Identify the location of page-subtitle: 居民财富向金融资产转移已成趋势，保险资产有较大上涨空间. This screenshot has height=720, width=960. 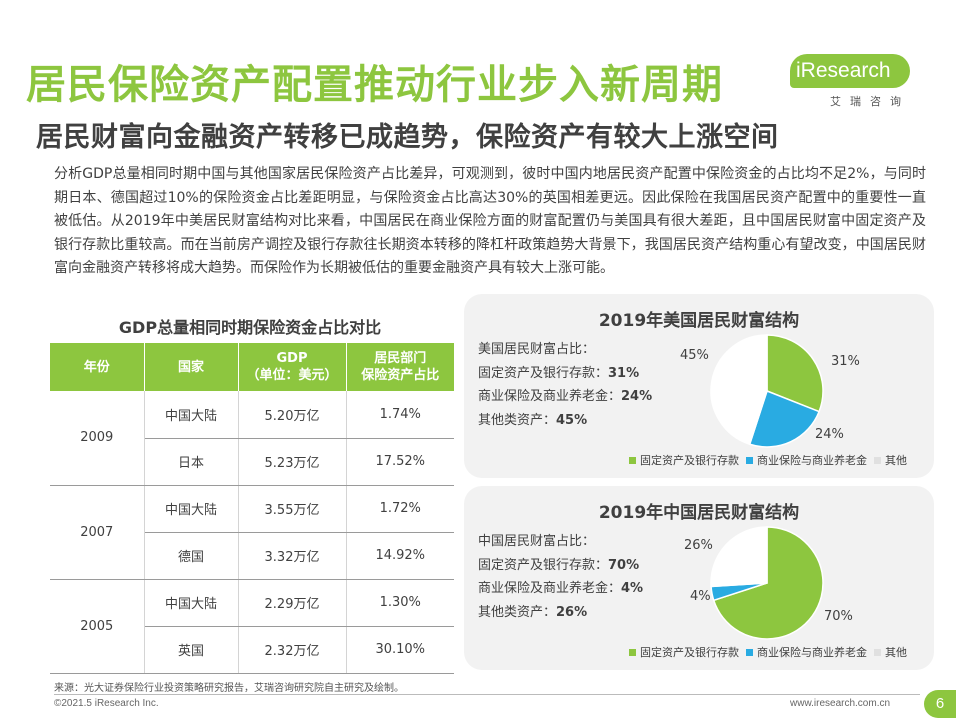
(407, 137).